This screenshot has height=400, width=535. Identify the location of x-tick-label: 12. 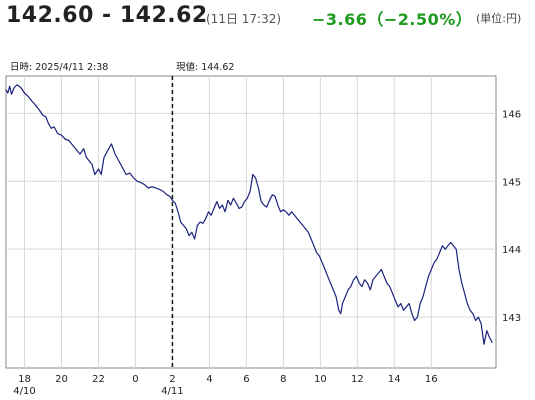
(357, 379).